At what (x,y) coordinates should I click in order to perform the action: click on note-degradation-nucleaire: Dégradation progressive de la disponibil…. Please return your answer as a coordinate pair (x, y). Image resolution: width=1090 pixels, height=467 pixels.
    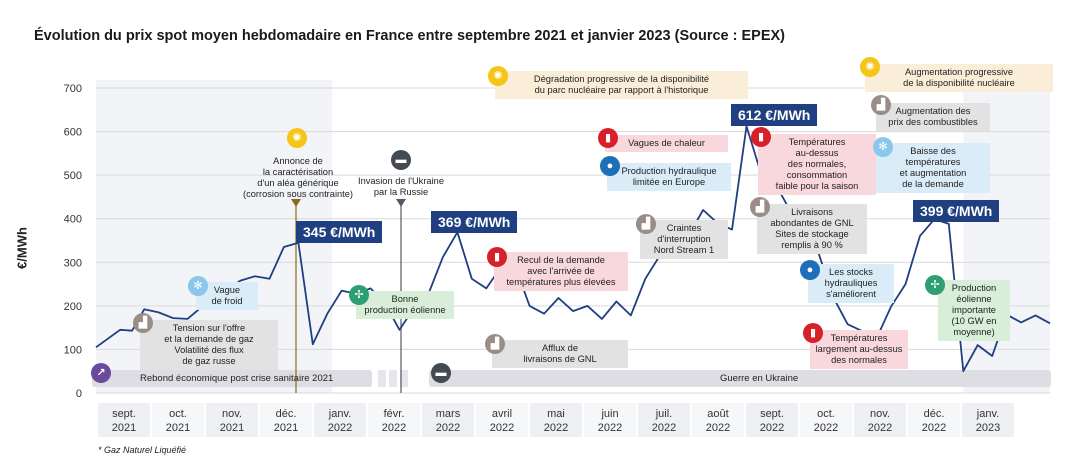
    Looking at the image, I should click on (621, 85).